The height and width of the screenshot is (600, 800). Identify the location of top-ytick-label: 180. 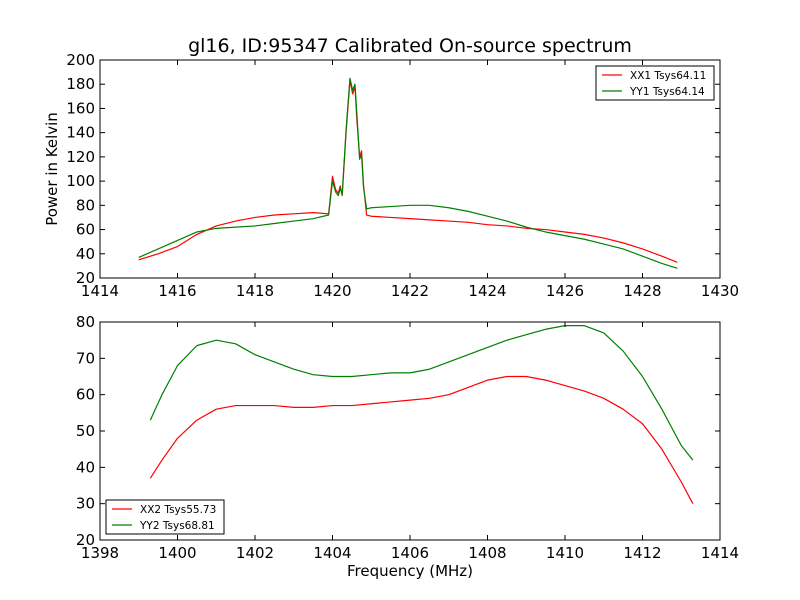
(80, 84).